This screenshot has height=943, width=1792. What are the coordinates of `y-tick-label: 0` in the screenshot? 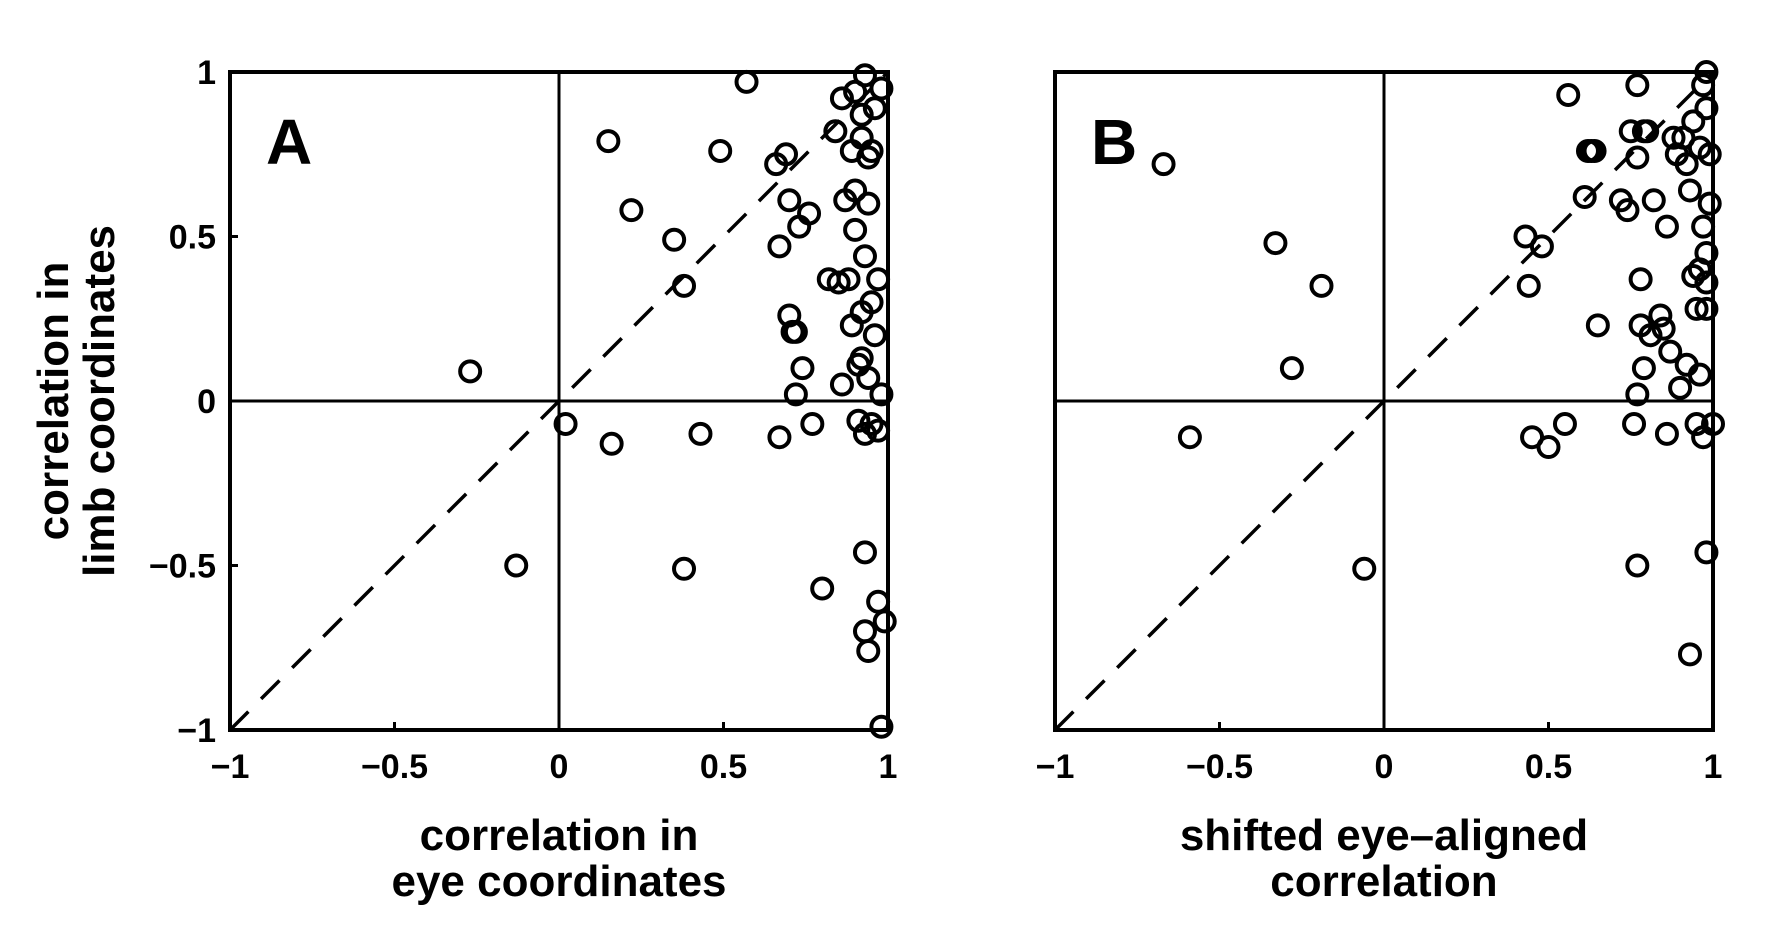 It's located at (206, 402).